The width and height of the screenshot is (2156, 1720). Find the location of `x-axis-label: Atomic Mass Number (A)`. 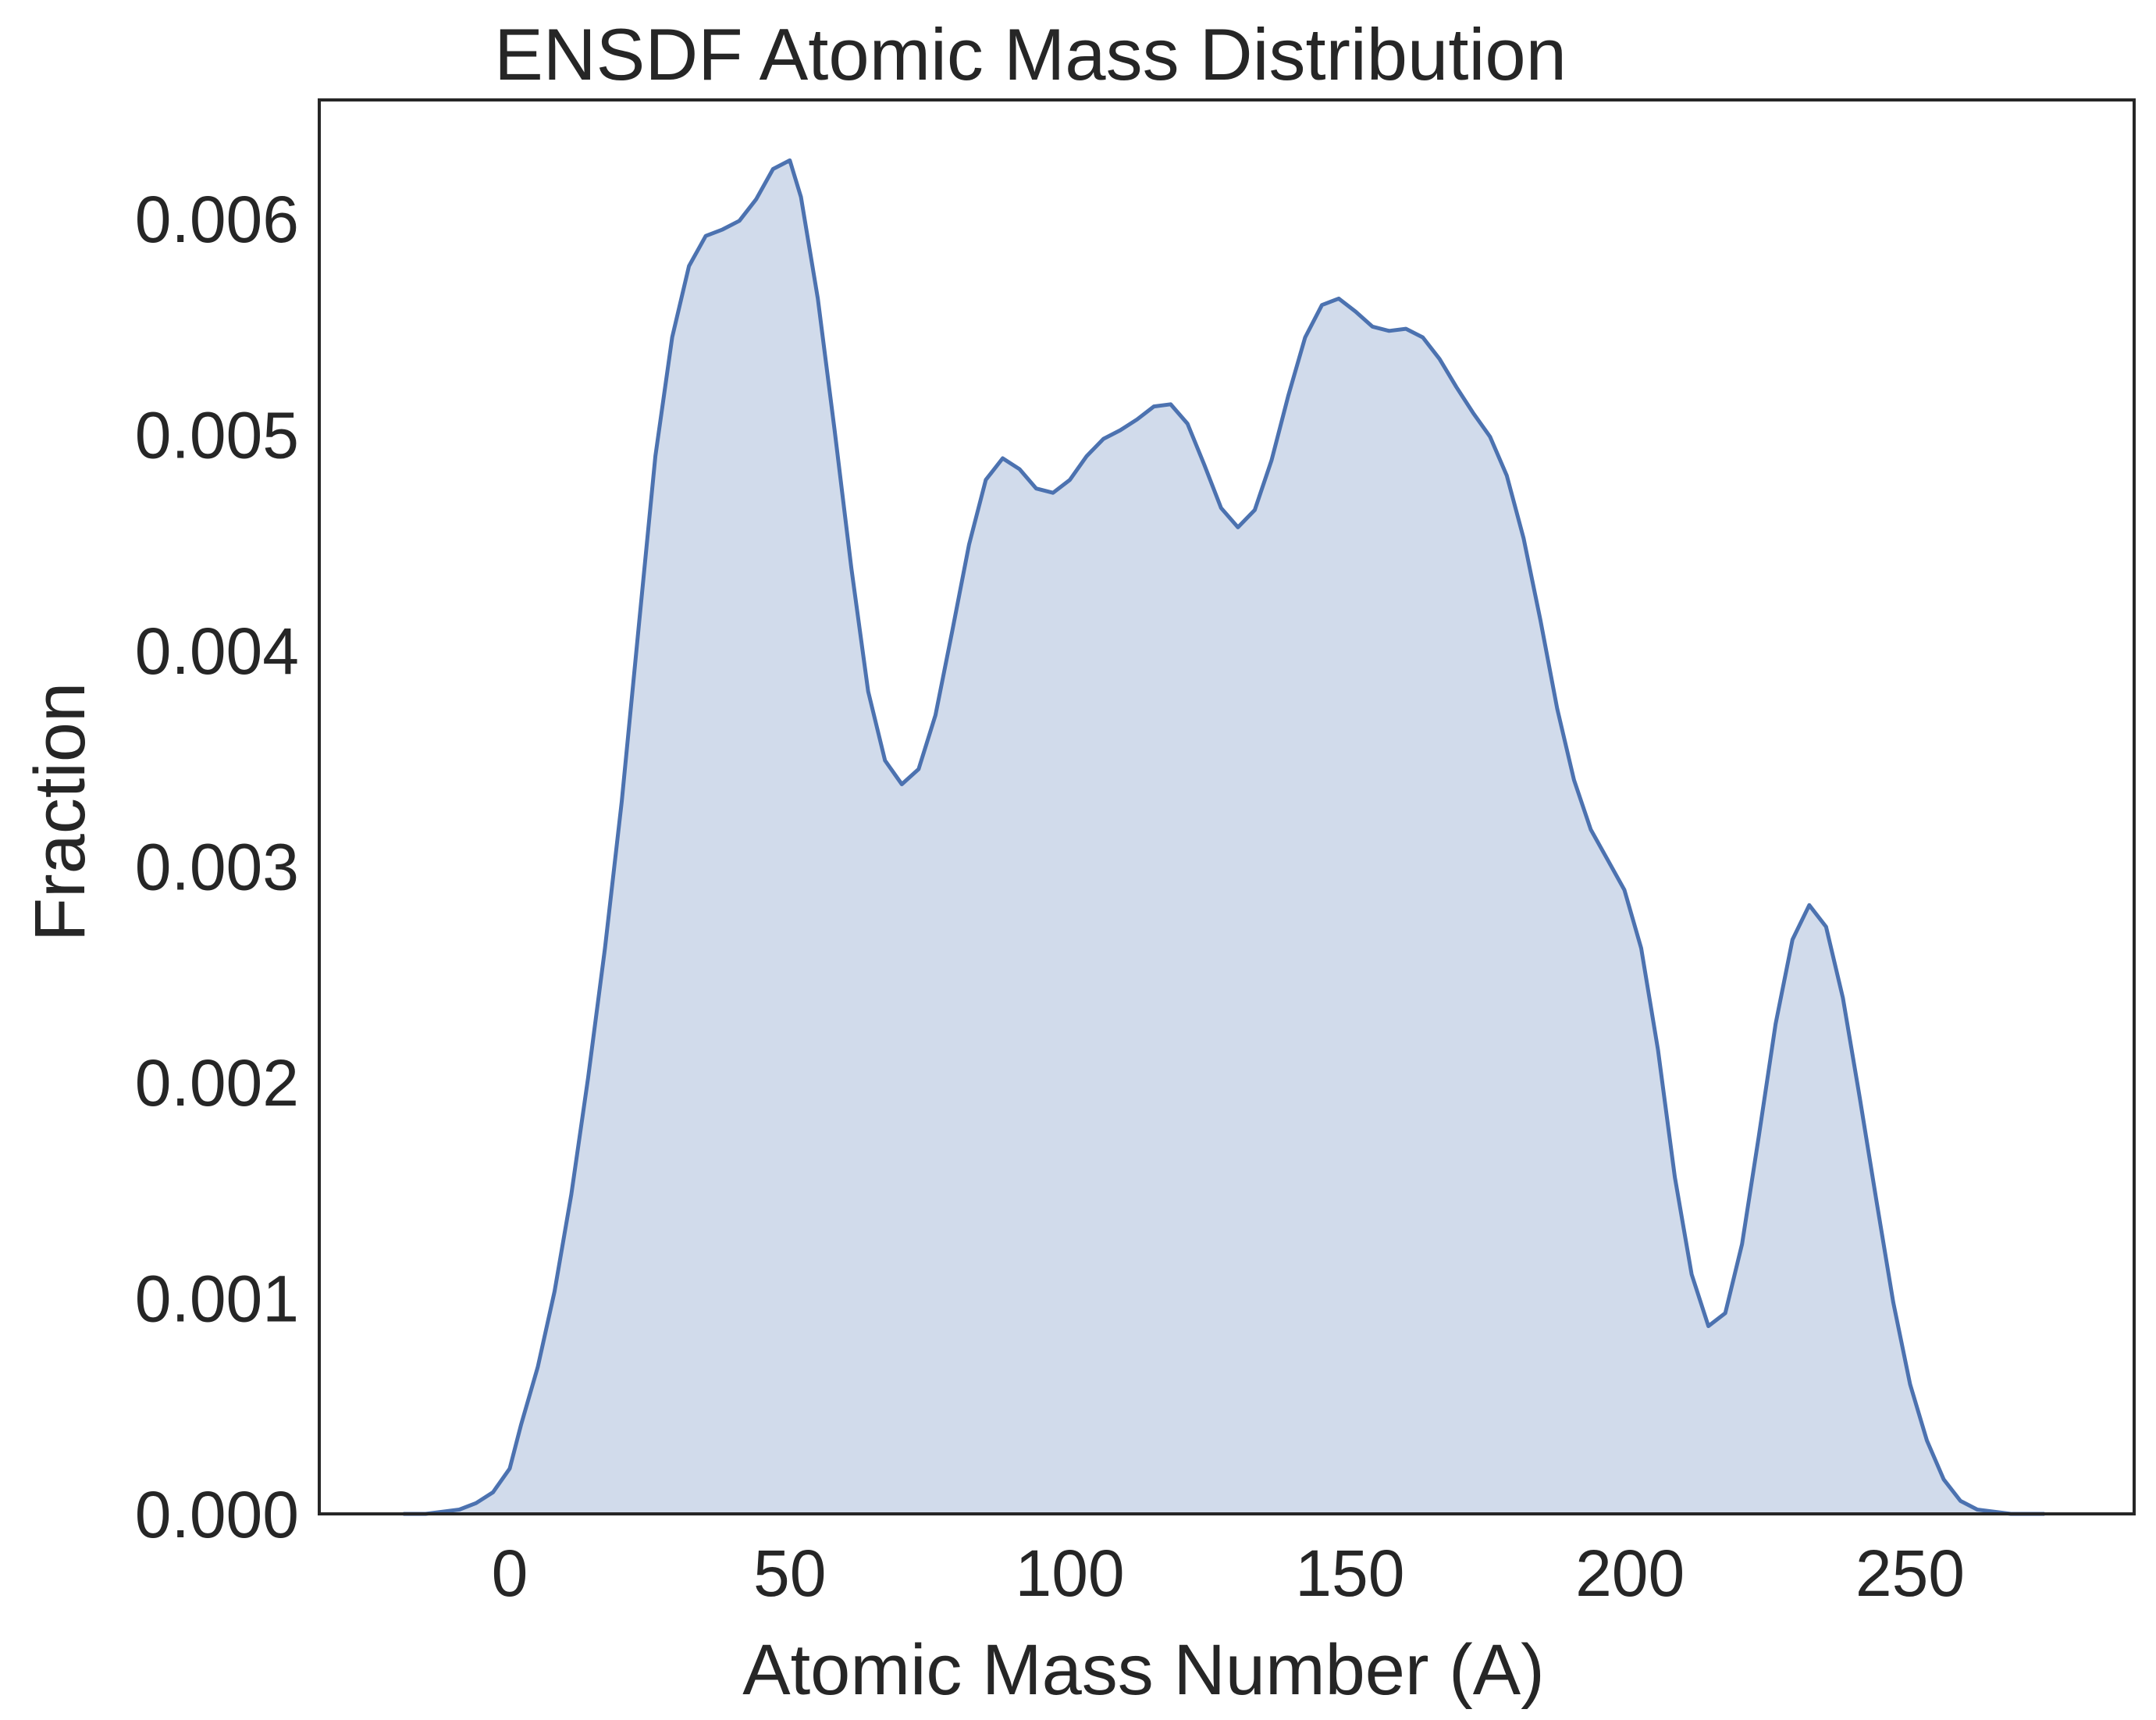

x-axis-label: Atomic Mass Number (A) is located at coordinates (1143, 1670).